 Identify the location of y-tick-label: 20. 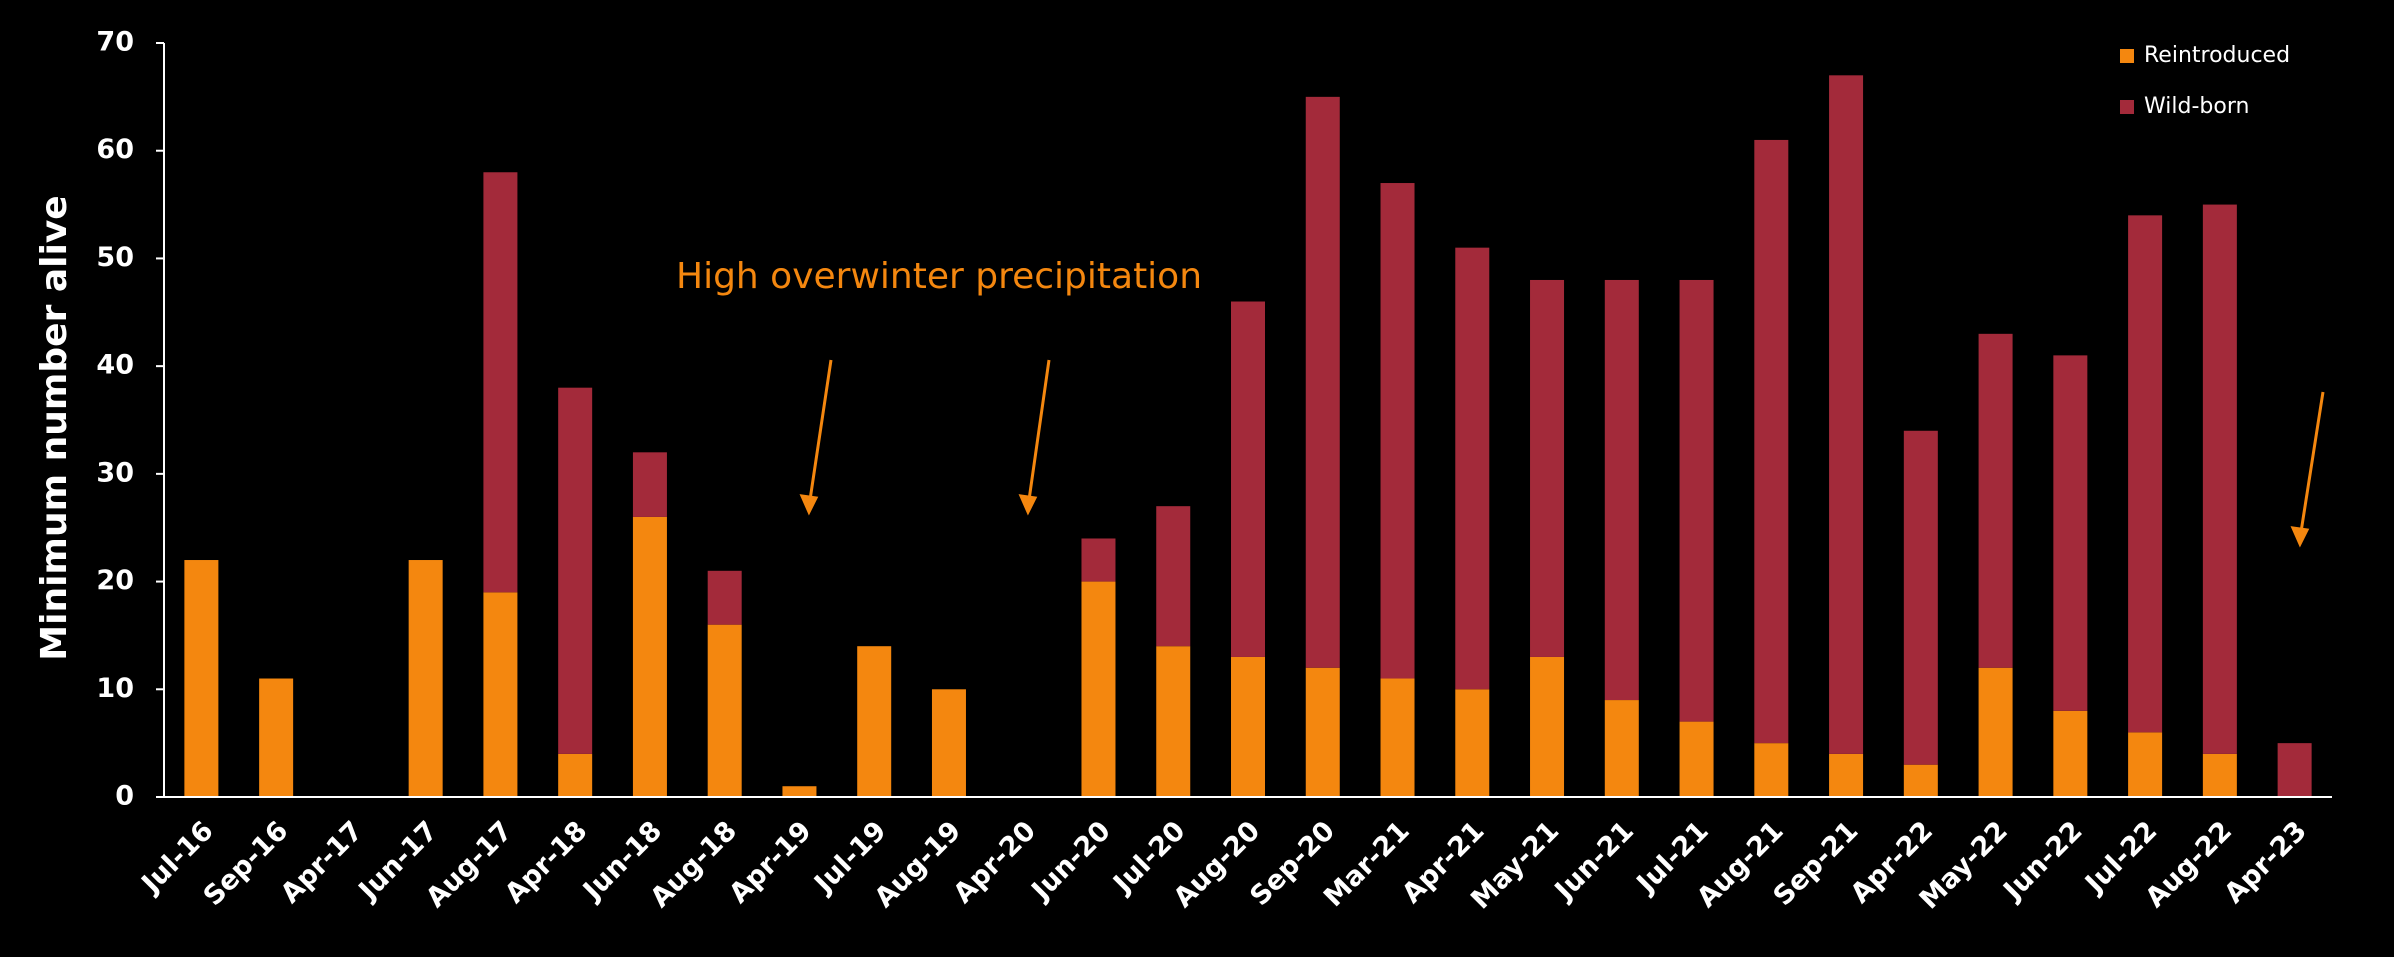
(115, 580).